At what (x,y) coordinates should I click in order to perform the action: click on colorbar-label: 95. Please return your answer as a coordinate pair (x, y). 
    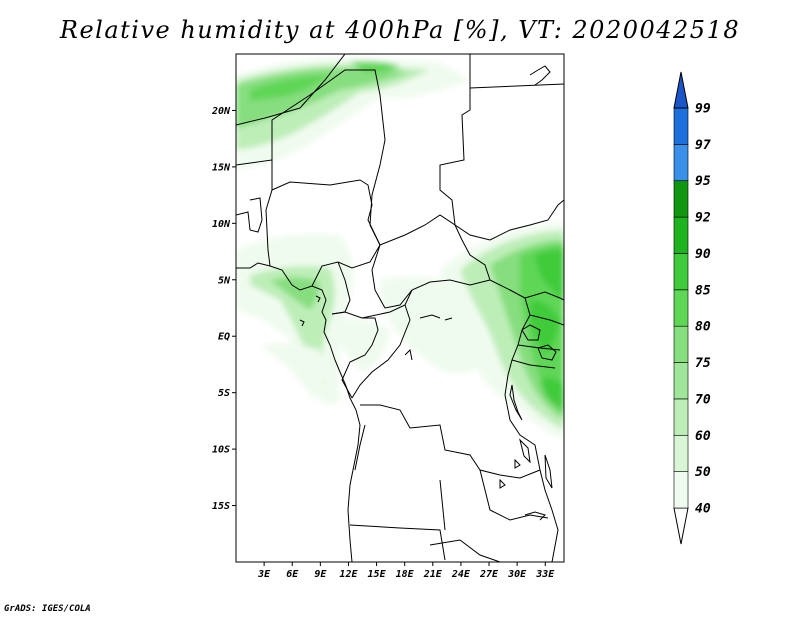
    Looking at the image, I should click on (703, 181).